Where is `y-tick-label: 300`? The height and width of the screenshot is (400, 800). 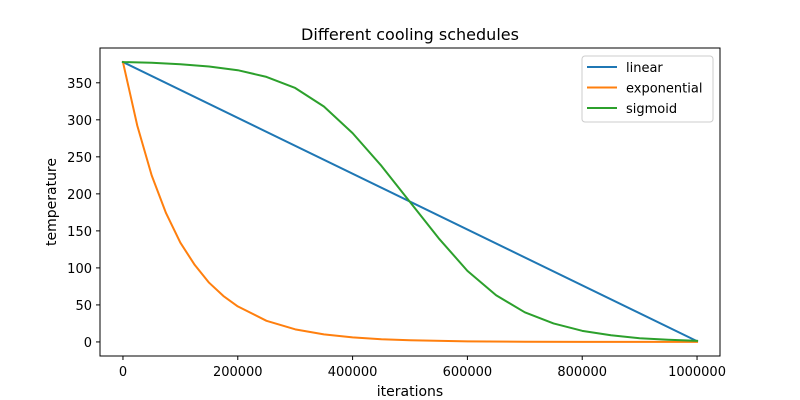 y-tick-label: 300 is located at coordinates (79, 121).